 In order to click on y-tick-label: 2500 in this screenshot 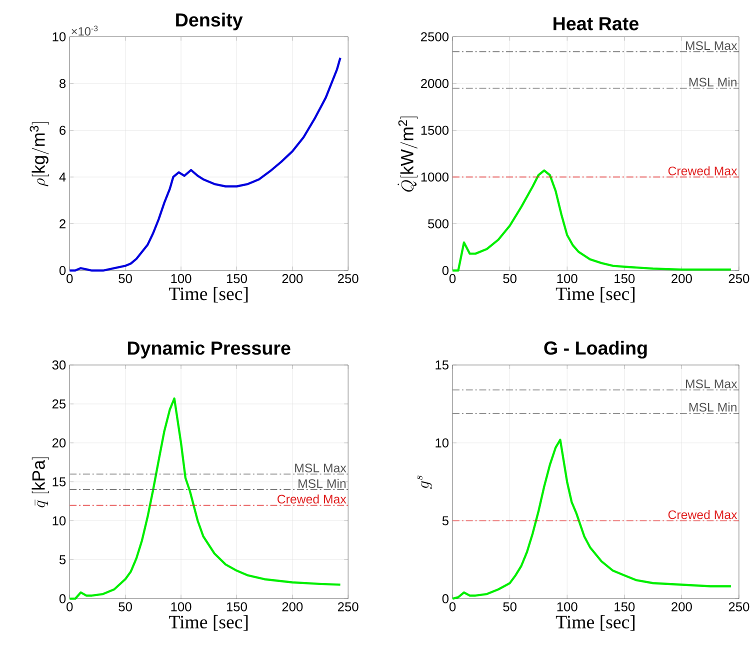, I will do `click(435, 37)`.